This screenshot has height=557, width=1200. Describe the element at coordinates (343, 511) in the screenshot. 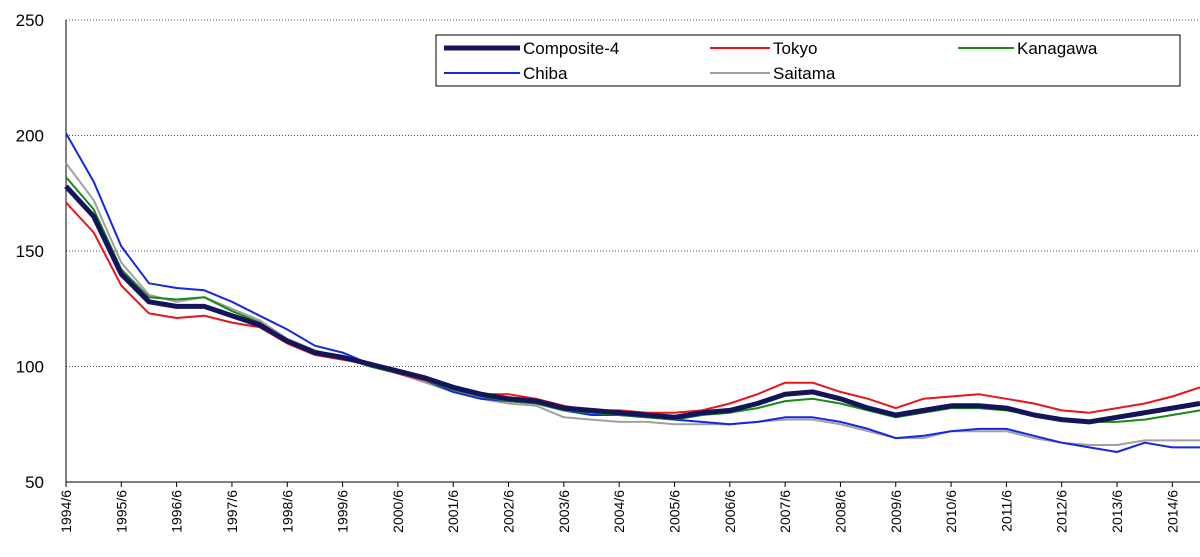

I see `x-tick-label: 1999/6` at that location.